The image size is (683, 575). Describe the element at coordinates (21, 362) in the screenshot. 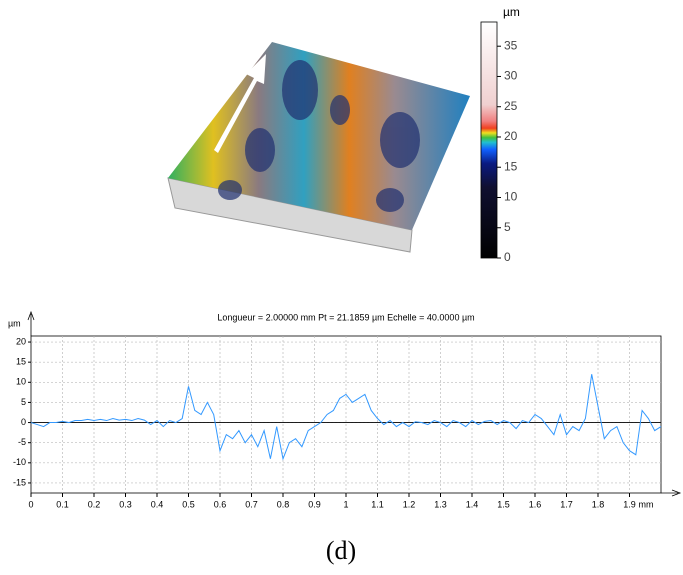

I see `y-tick-label: 15` at that location.